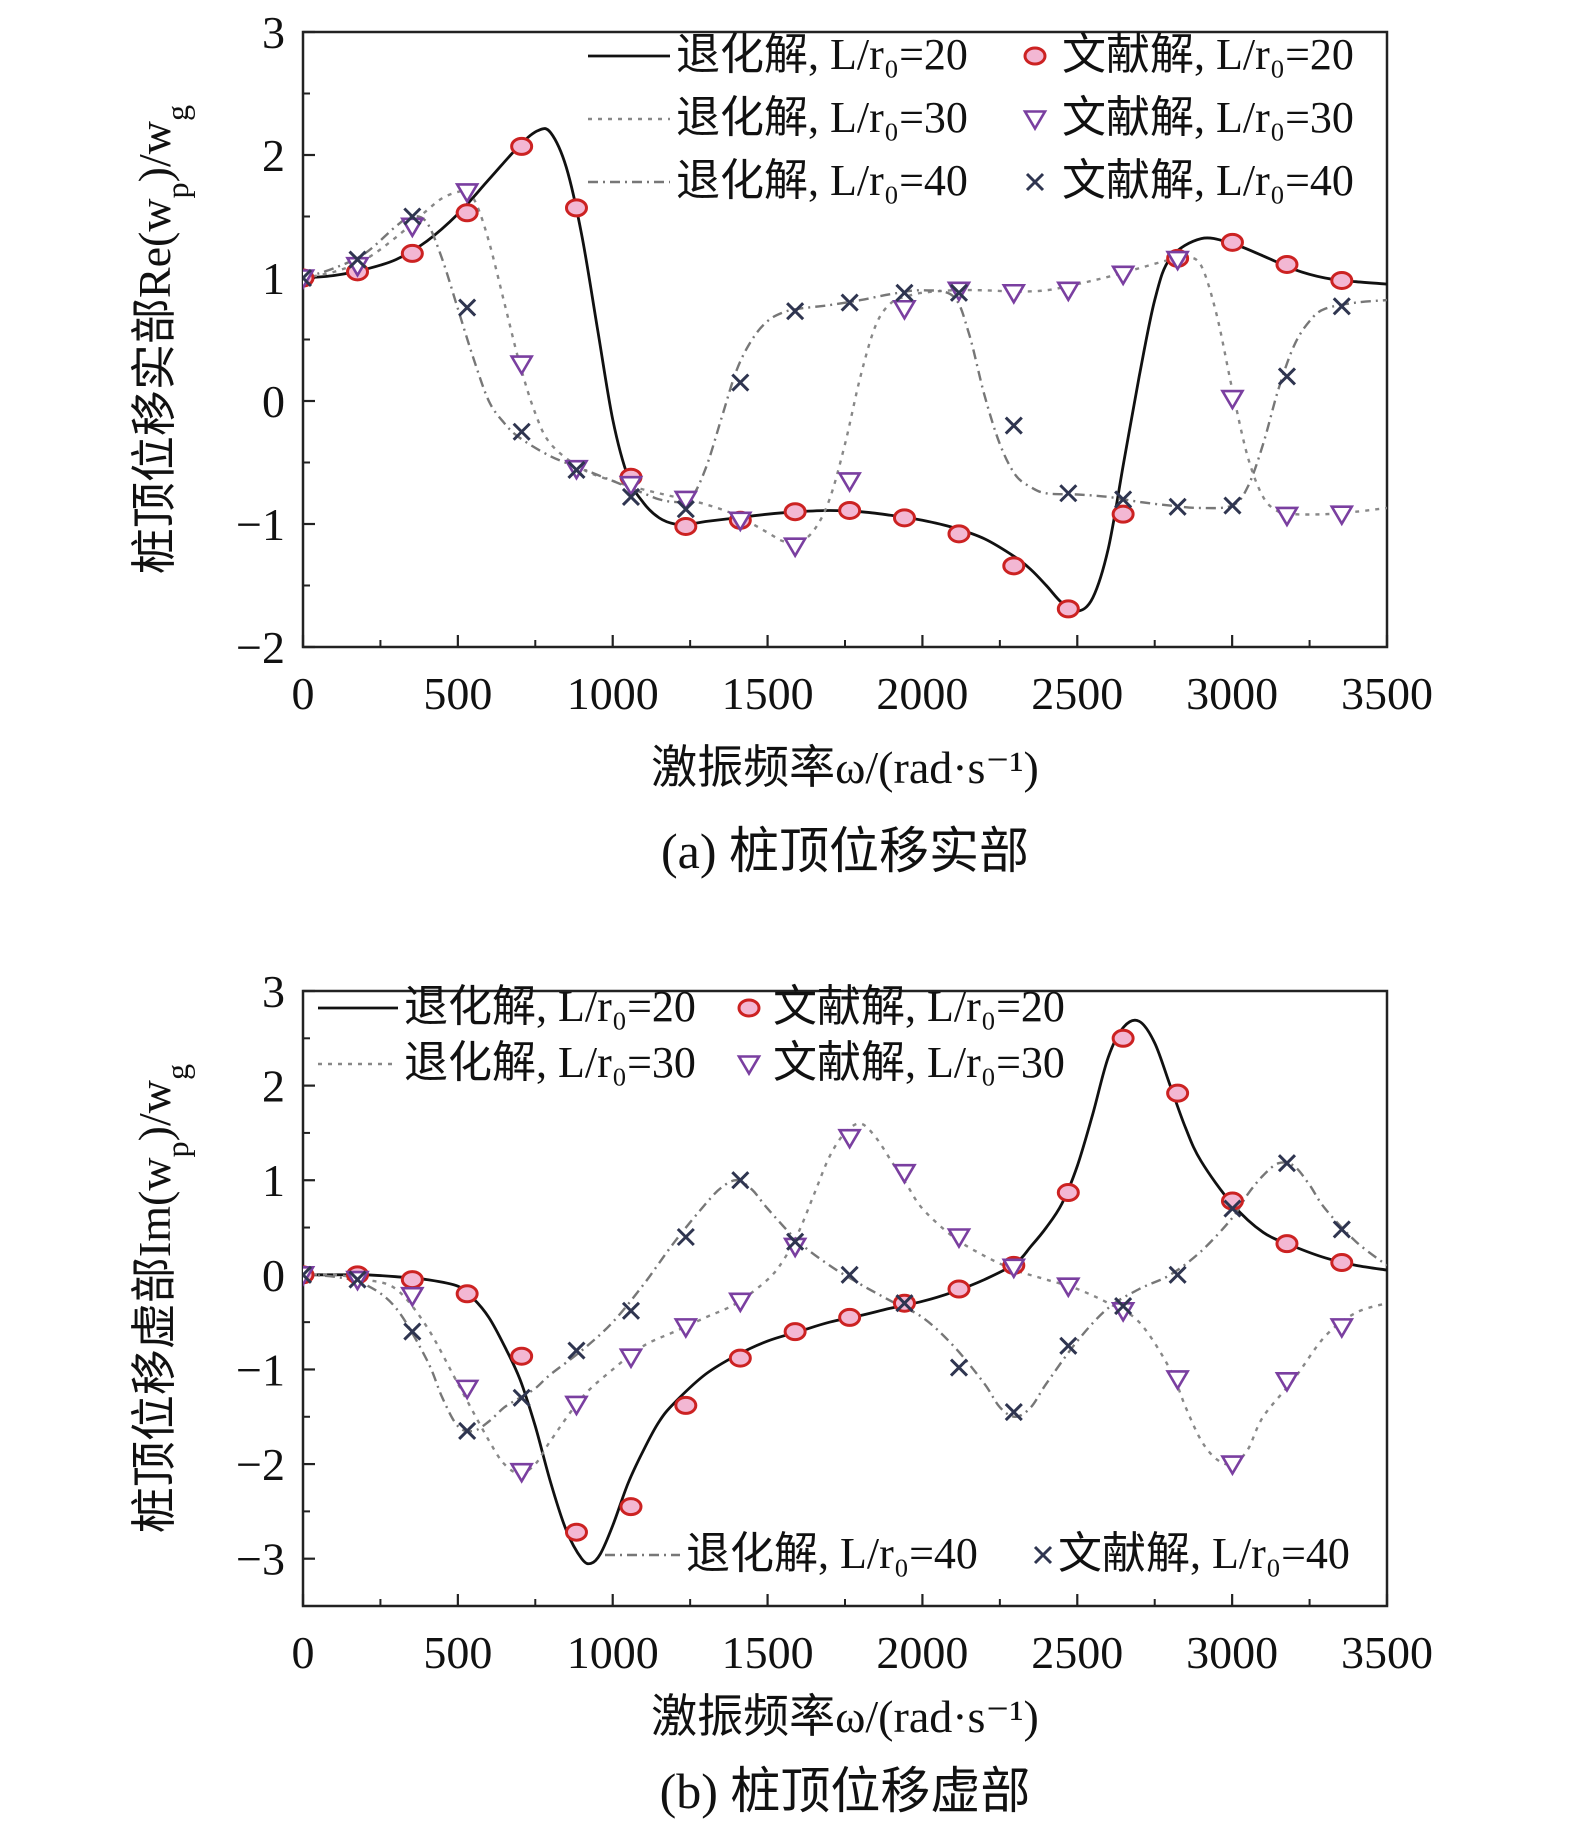  I want to click on panel-caption: (a) 桩顶位移实部, so click(845, 851).